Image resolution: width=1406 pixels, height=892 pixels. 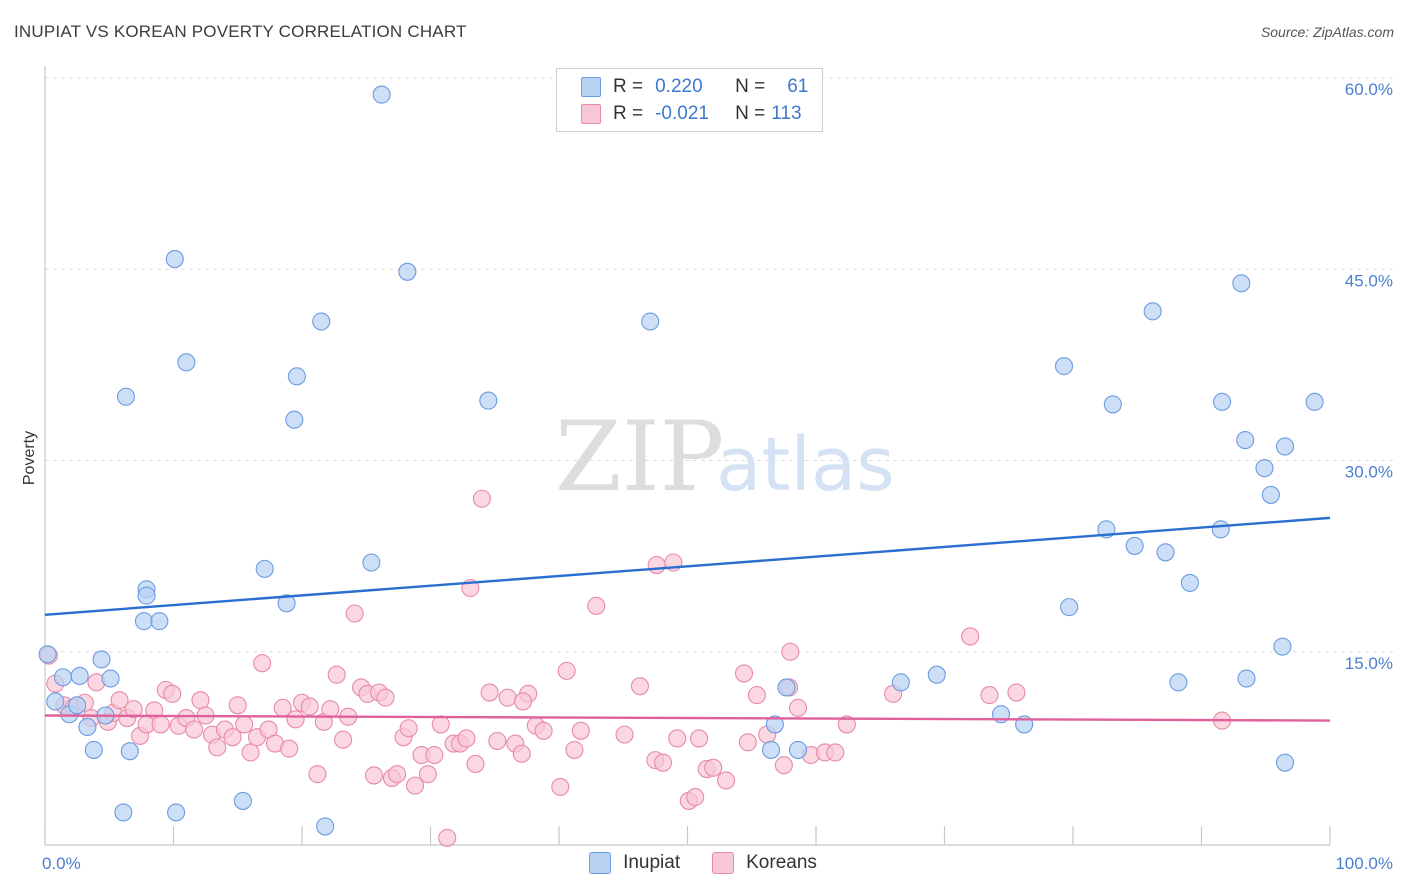 What do you see at coordinates (1327, 32) in the screenshot?
I see `source-label: Source: ZipAtlas.com` at bounding box center [1327, 32].